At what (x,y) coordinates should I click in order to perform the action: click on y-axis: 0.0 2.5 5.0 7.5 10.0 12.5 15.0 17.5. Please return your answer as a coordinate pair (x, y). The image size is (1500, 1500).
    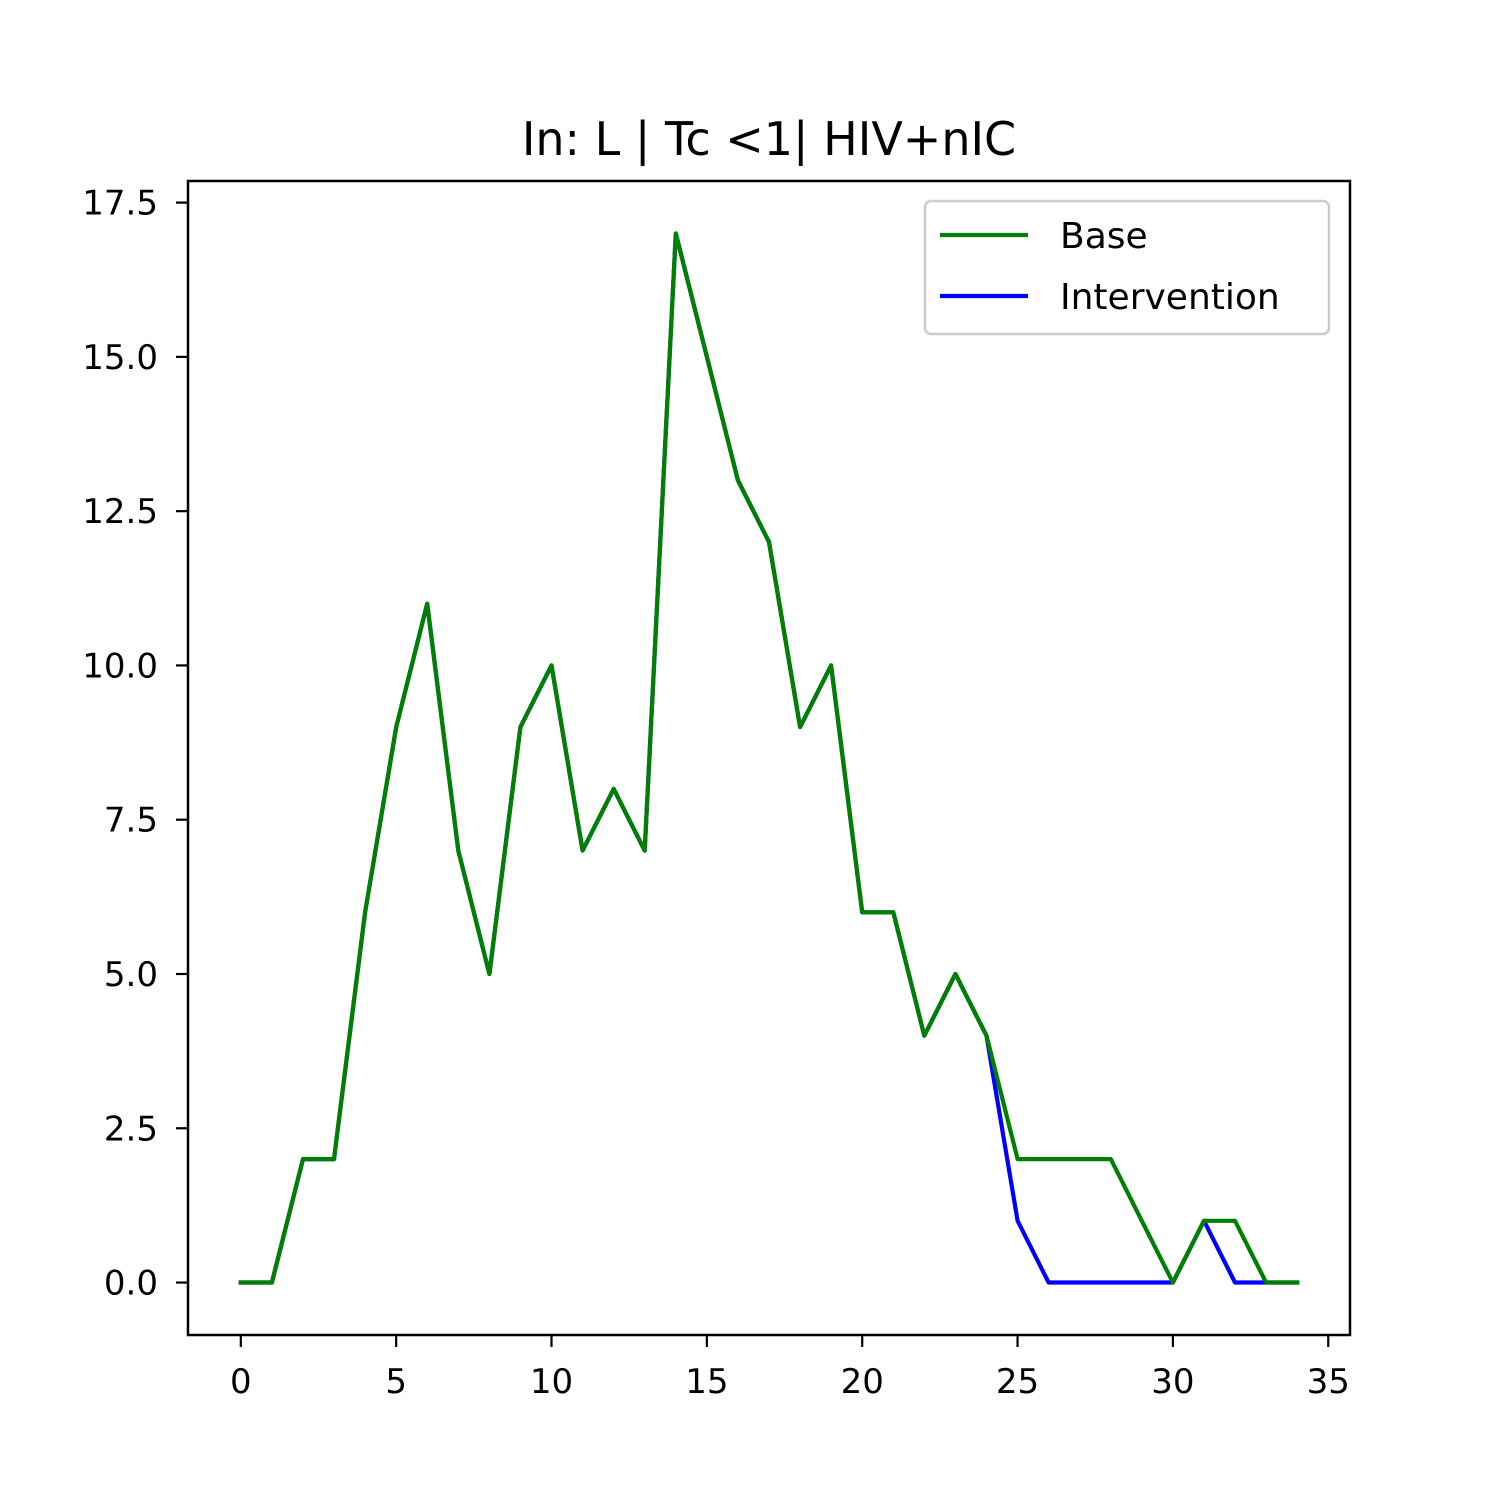
    Looking at the image, I should click on (135, 744).